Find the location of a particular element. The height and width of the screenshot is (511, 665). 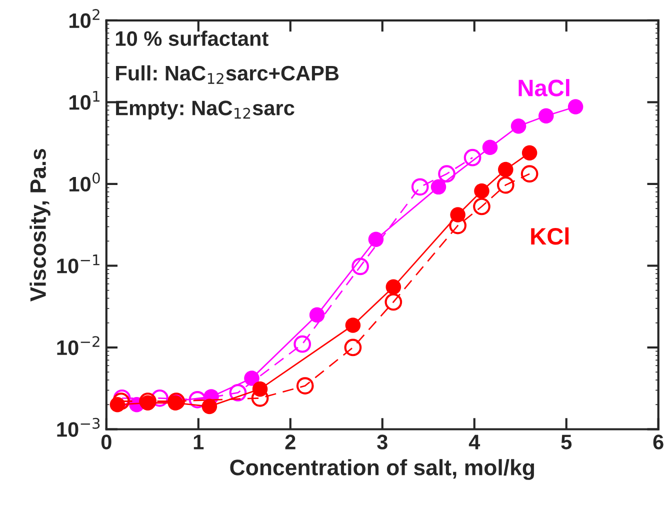

x-tick-label: 6 is located at coordinates (658, 442).